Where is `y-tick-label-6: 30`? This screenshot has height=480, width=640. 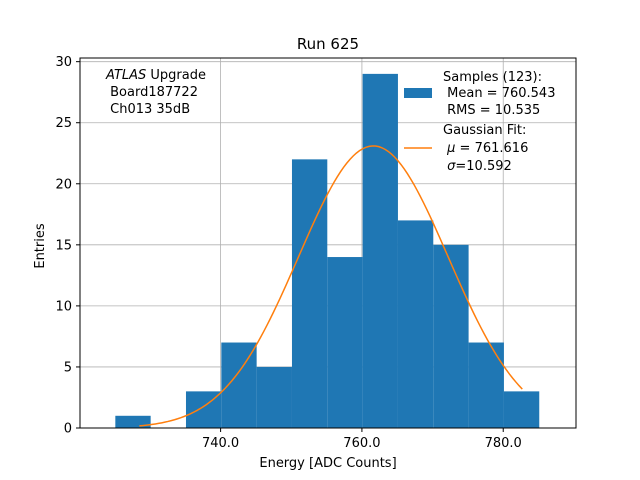
y-tick-label-6: 30 is located at coordinates (63, 62).